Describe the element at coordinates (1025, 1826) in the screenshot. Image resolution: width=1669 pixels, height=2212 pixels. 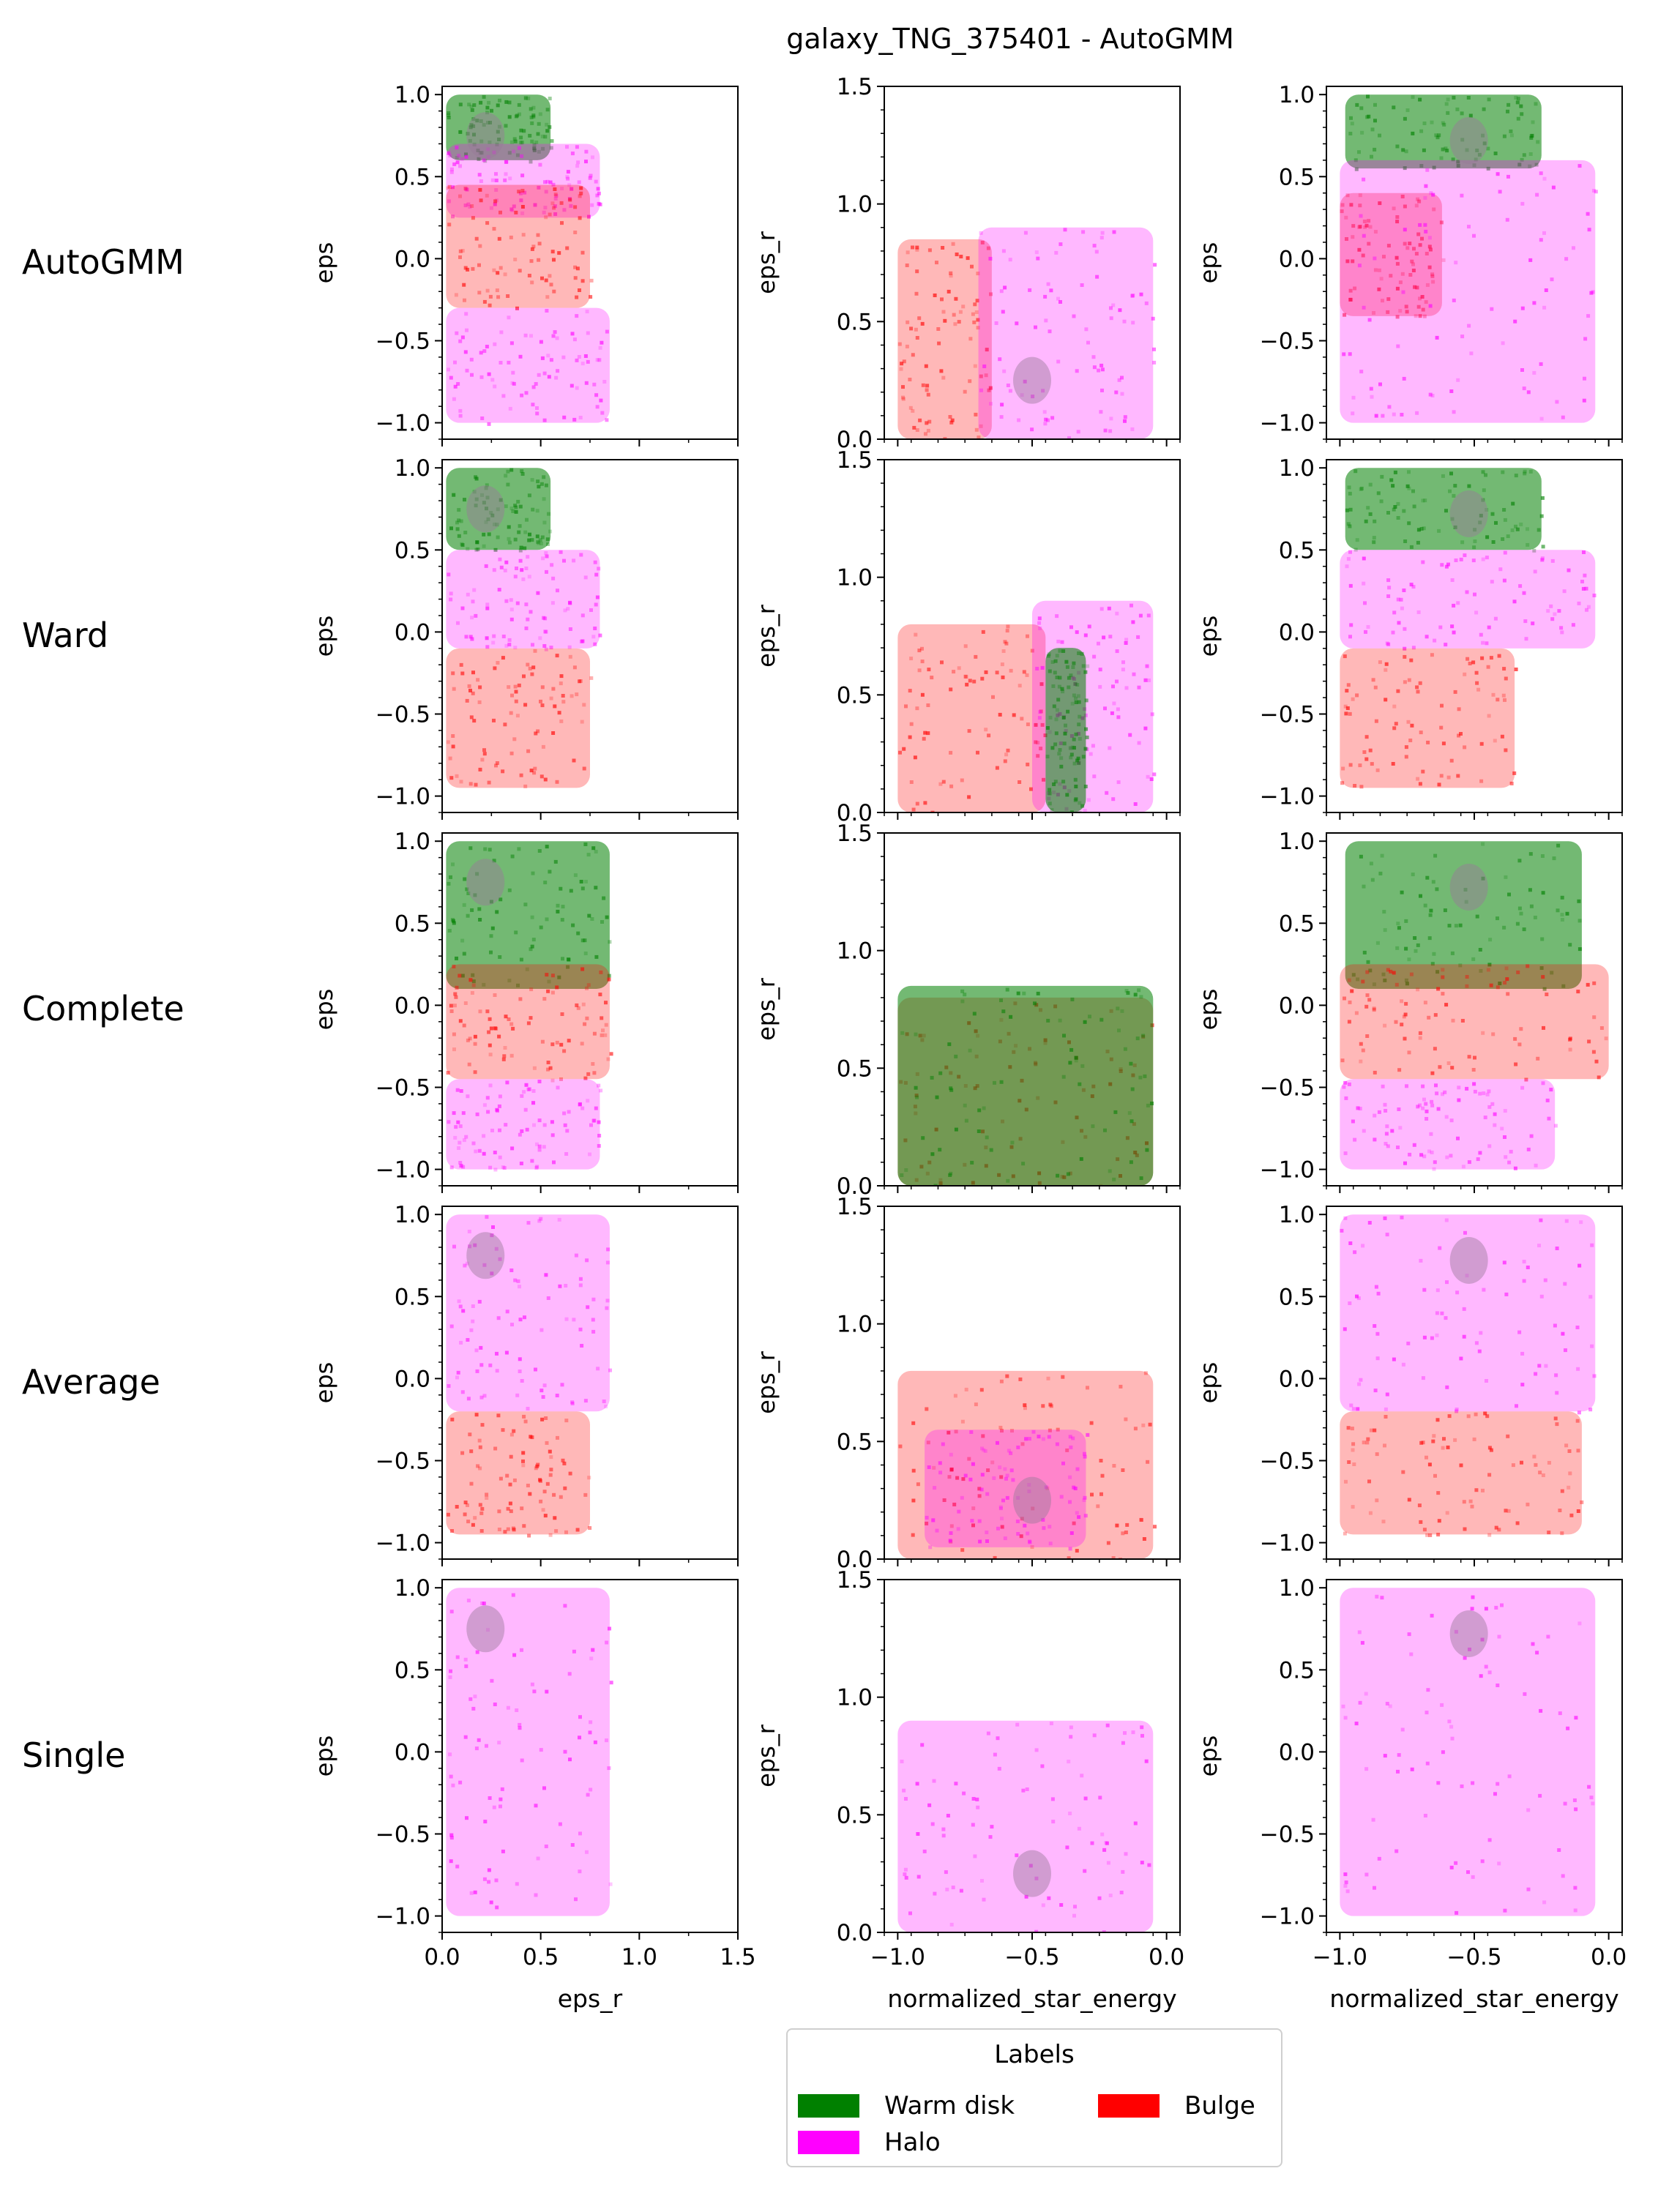
I see `density-layer` at that location.